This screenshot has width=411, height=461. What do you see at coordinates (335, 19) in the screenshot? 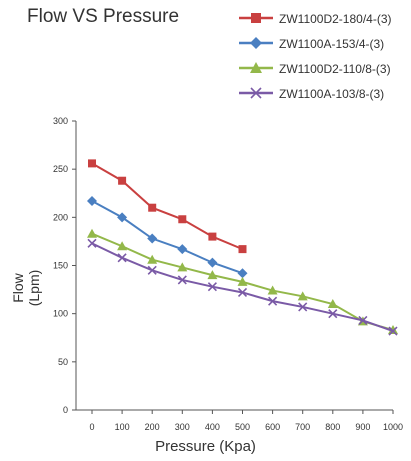
I see `legend-label-series-1: ZW1100D2-180/4-(3)` at bounding box center [335, 19].